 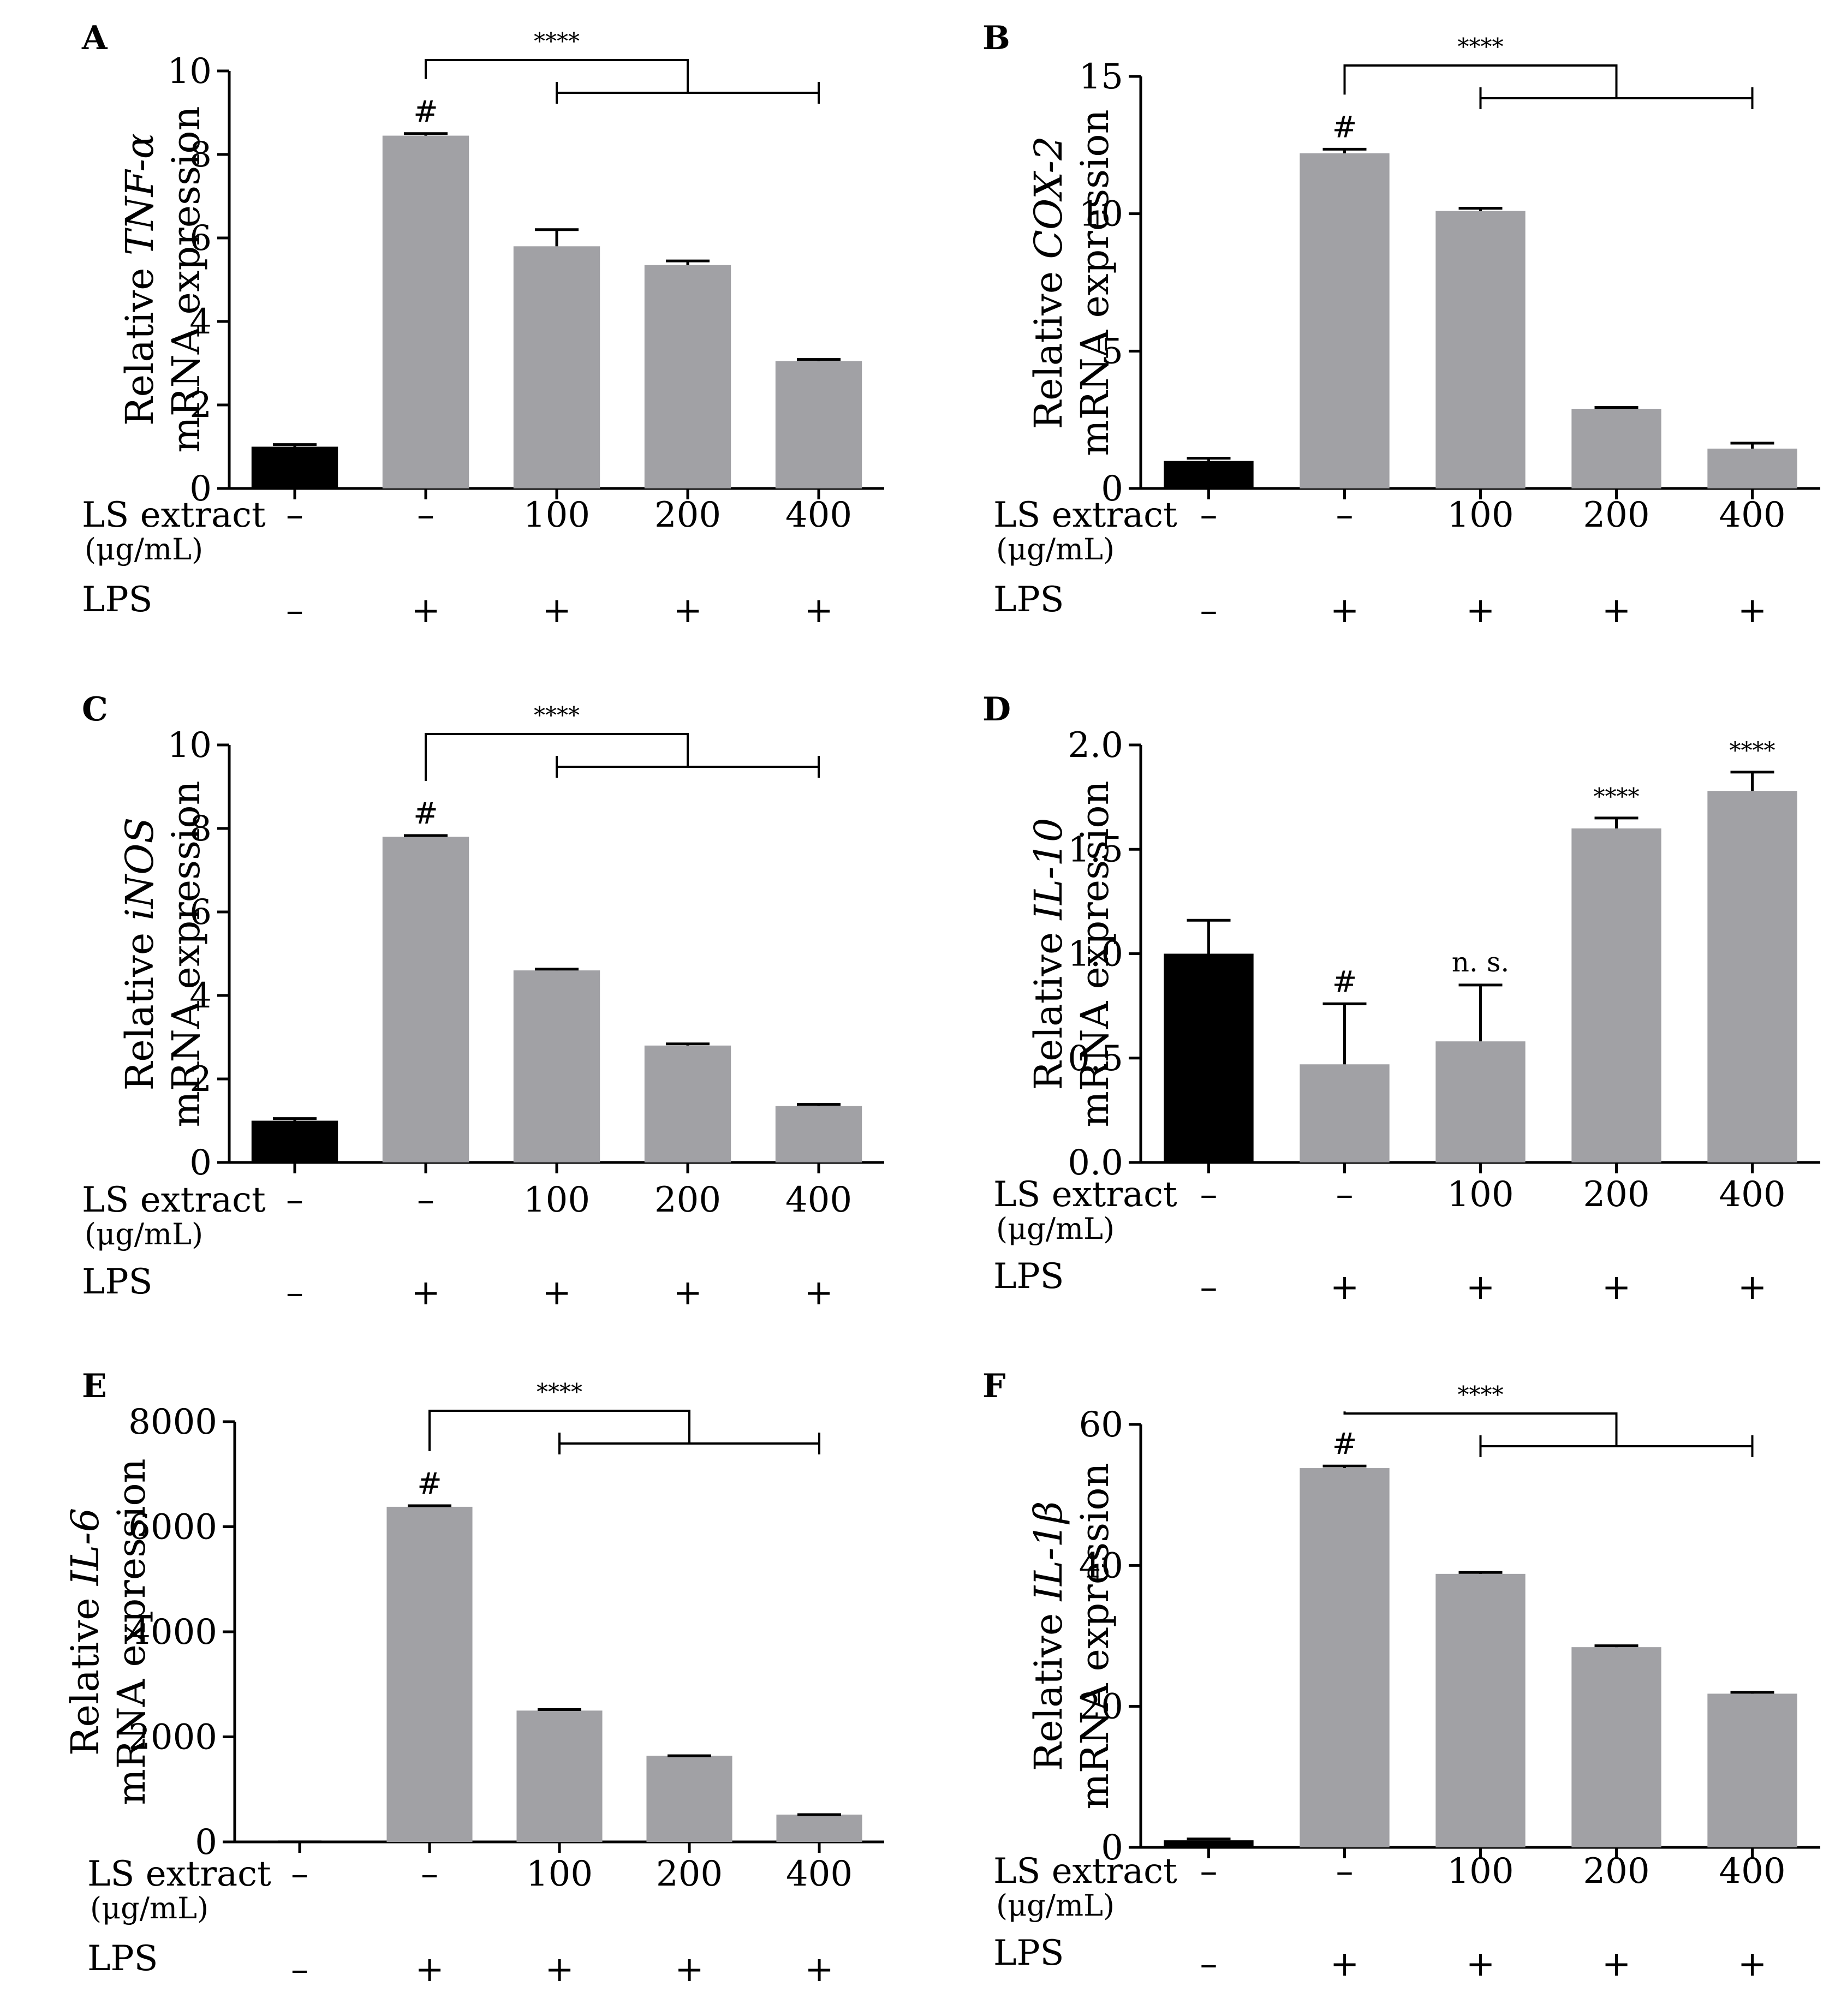 What do you see at coordinates (1101, 77) in the screenshot?
I see `y-tick-label: 15` at bounding box center [1101, 77].